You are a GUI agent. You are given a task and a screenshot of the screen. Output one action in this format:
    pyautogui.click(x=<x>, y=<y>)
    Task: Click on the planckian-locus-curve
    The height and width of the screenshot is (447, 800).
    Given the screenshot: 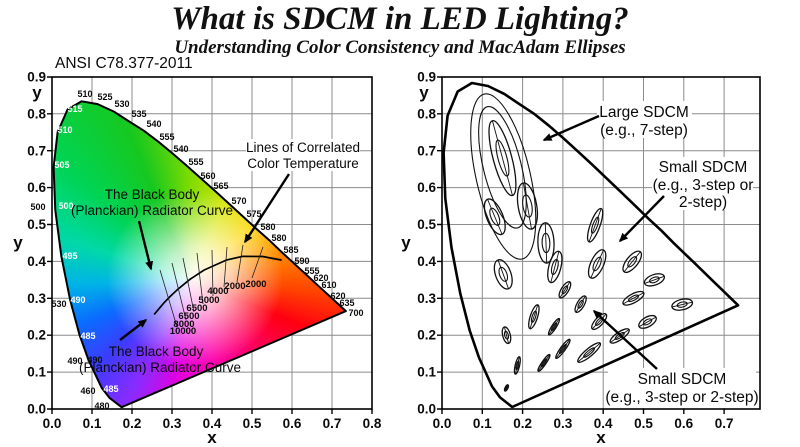 What is the action you would take?
    pyautogui.click(x=217, y=285)
    